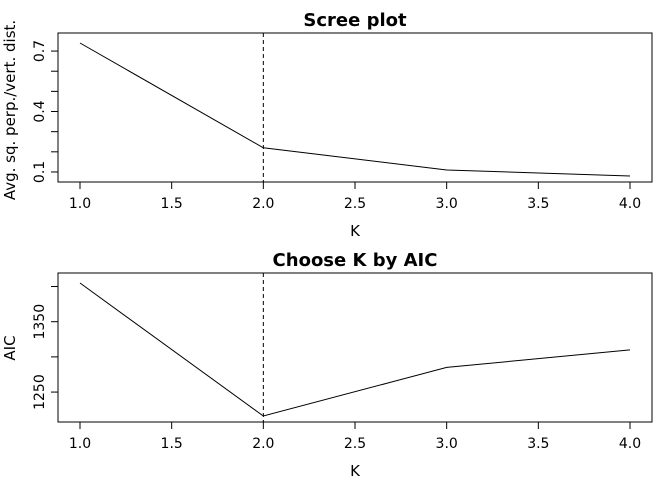 The width and height of the screenshot is (672, 480). What do you see at coordinates (538, 204) in the screenshot?
I see `scree-plot-x-tick-label: 3.5` at bounding box center [538, 204].